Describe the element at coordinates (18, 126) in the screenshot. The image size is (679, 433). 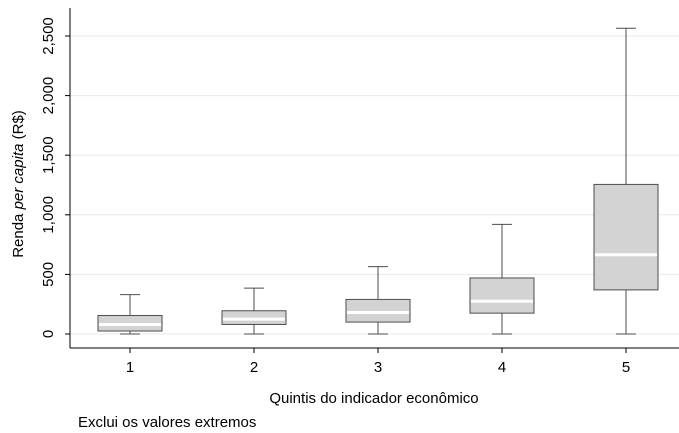
I see `y-axis-title-part-3: (R$)` at that location.